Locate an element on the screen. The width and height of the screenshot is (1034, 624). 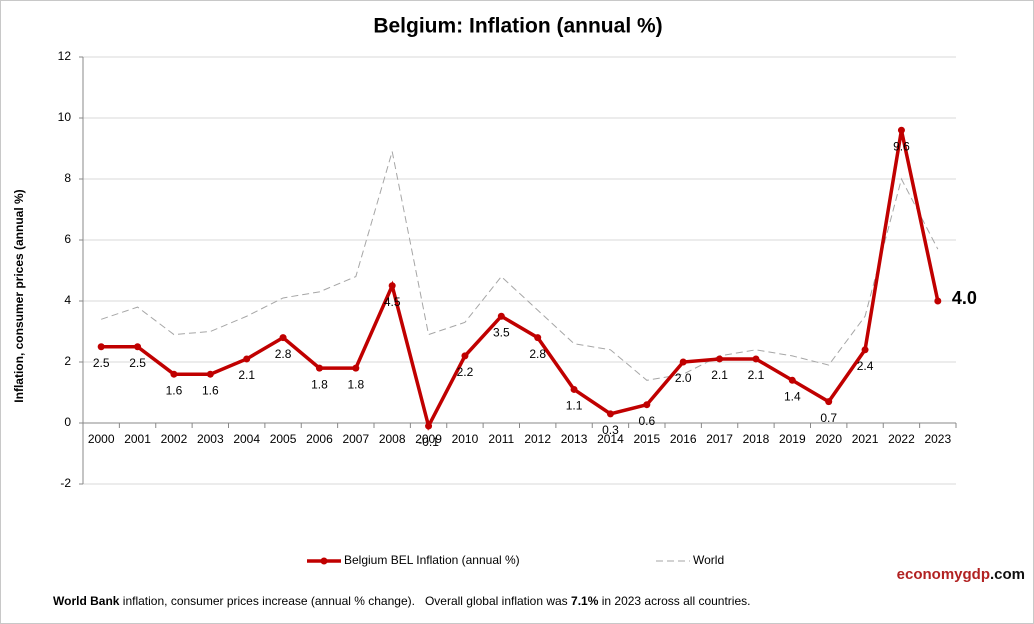
x-tick-label: 2012 is located at coordinates (537, 439).